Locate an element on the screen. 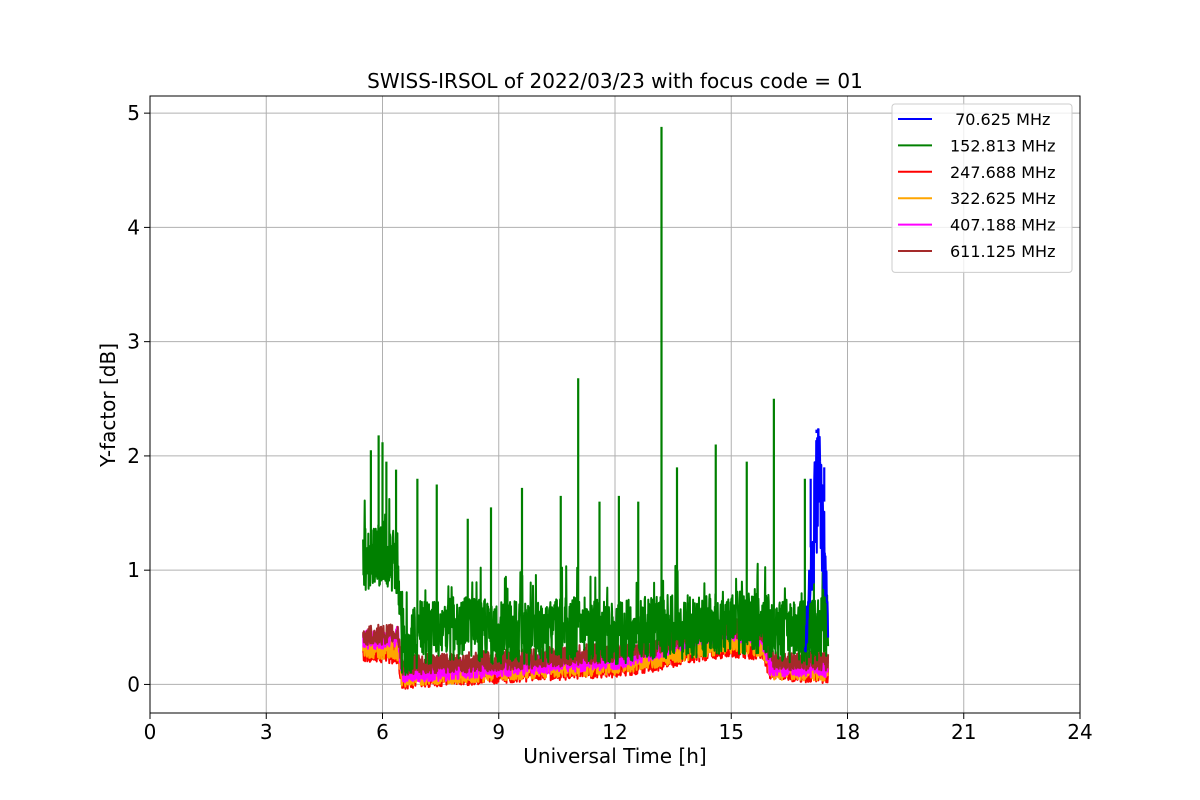 Image resolution: width=1200 pixels, height=800 pixels. y-tick-label: 3 is located at coordinates (133, 342).